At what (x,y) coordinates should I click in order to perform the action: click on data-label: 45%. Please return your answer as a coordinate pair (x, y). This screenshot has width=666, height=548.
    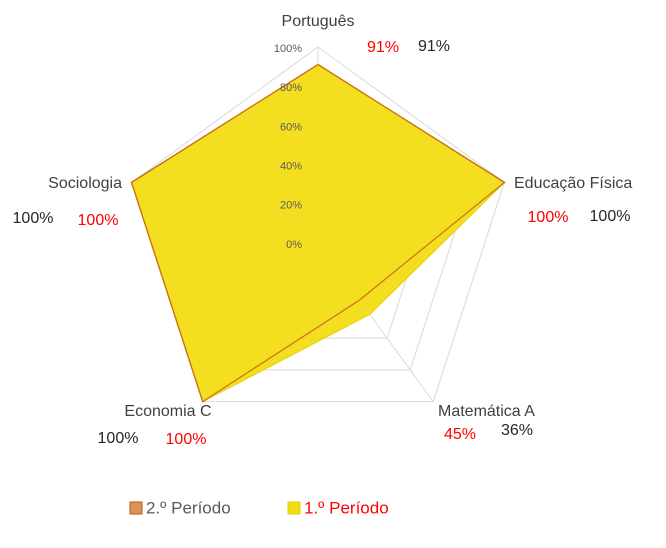
    Looking at the image, I should click on (460, 434).